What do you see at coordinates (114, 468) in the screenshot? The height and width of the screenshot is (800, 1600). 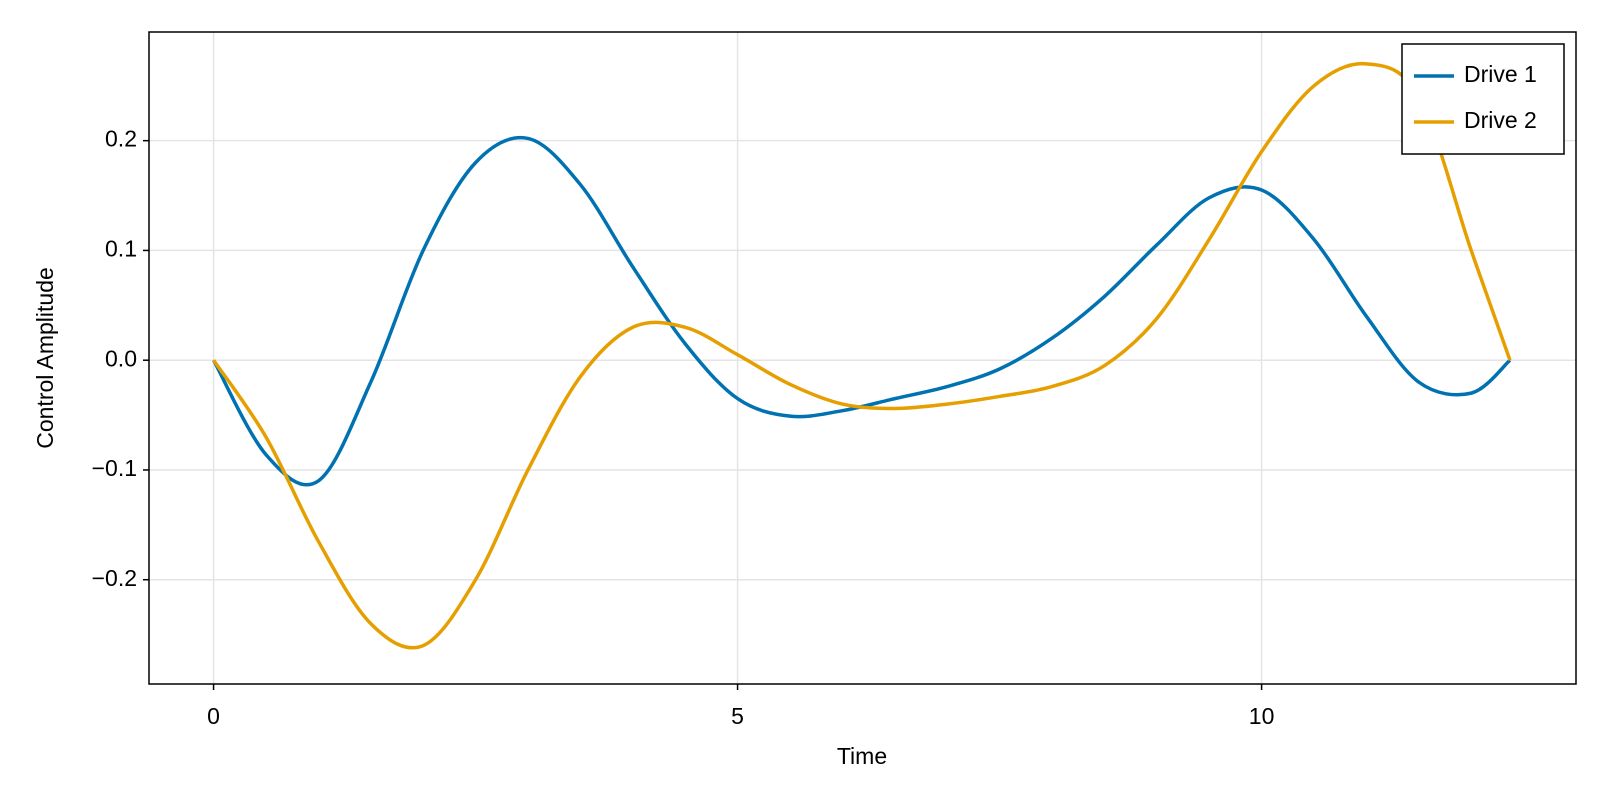 I see `y-tick-label: −0.1` at bounding box center [114, 468].